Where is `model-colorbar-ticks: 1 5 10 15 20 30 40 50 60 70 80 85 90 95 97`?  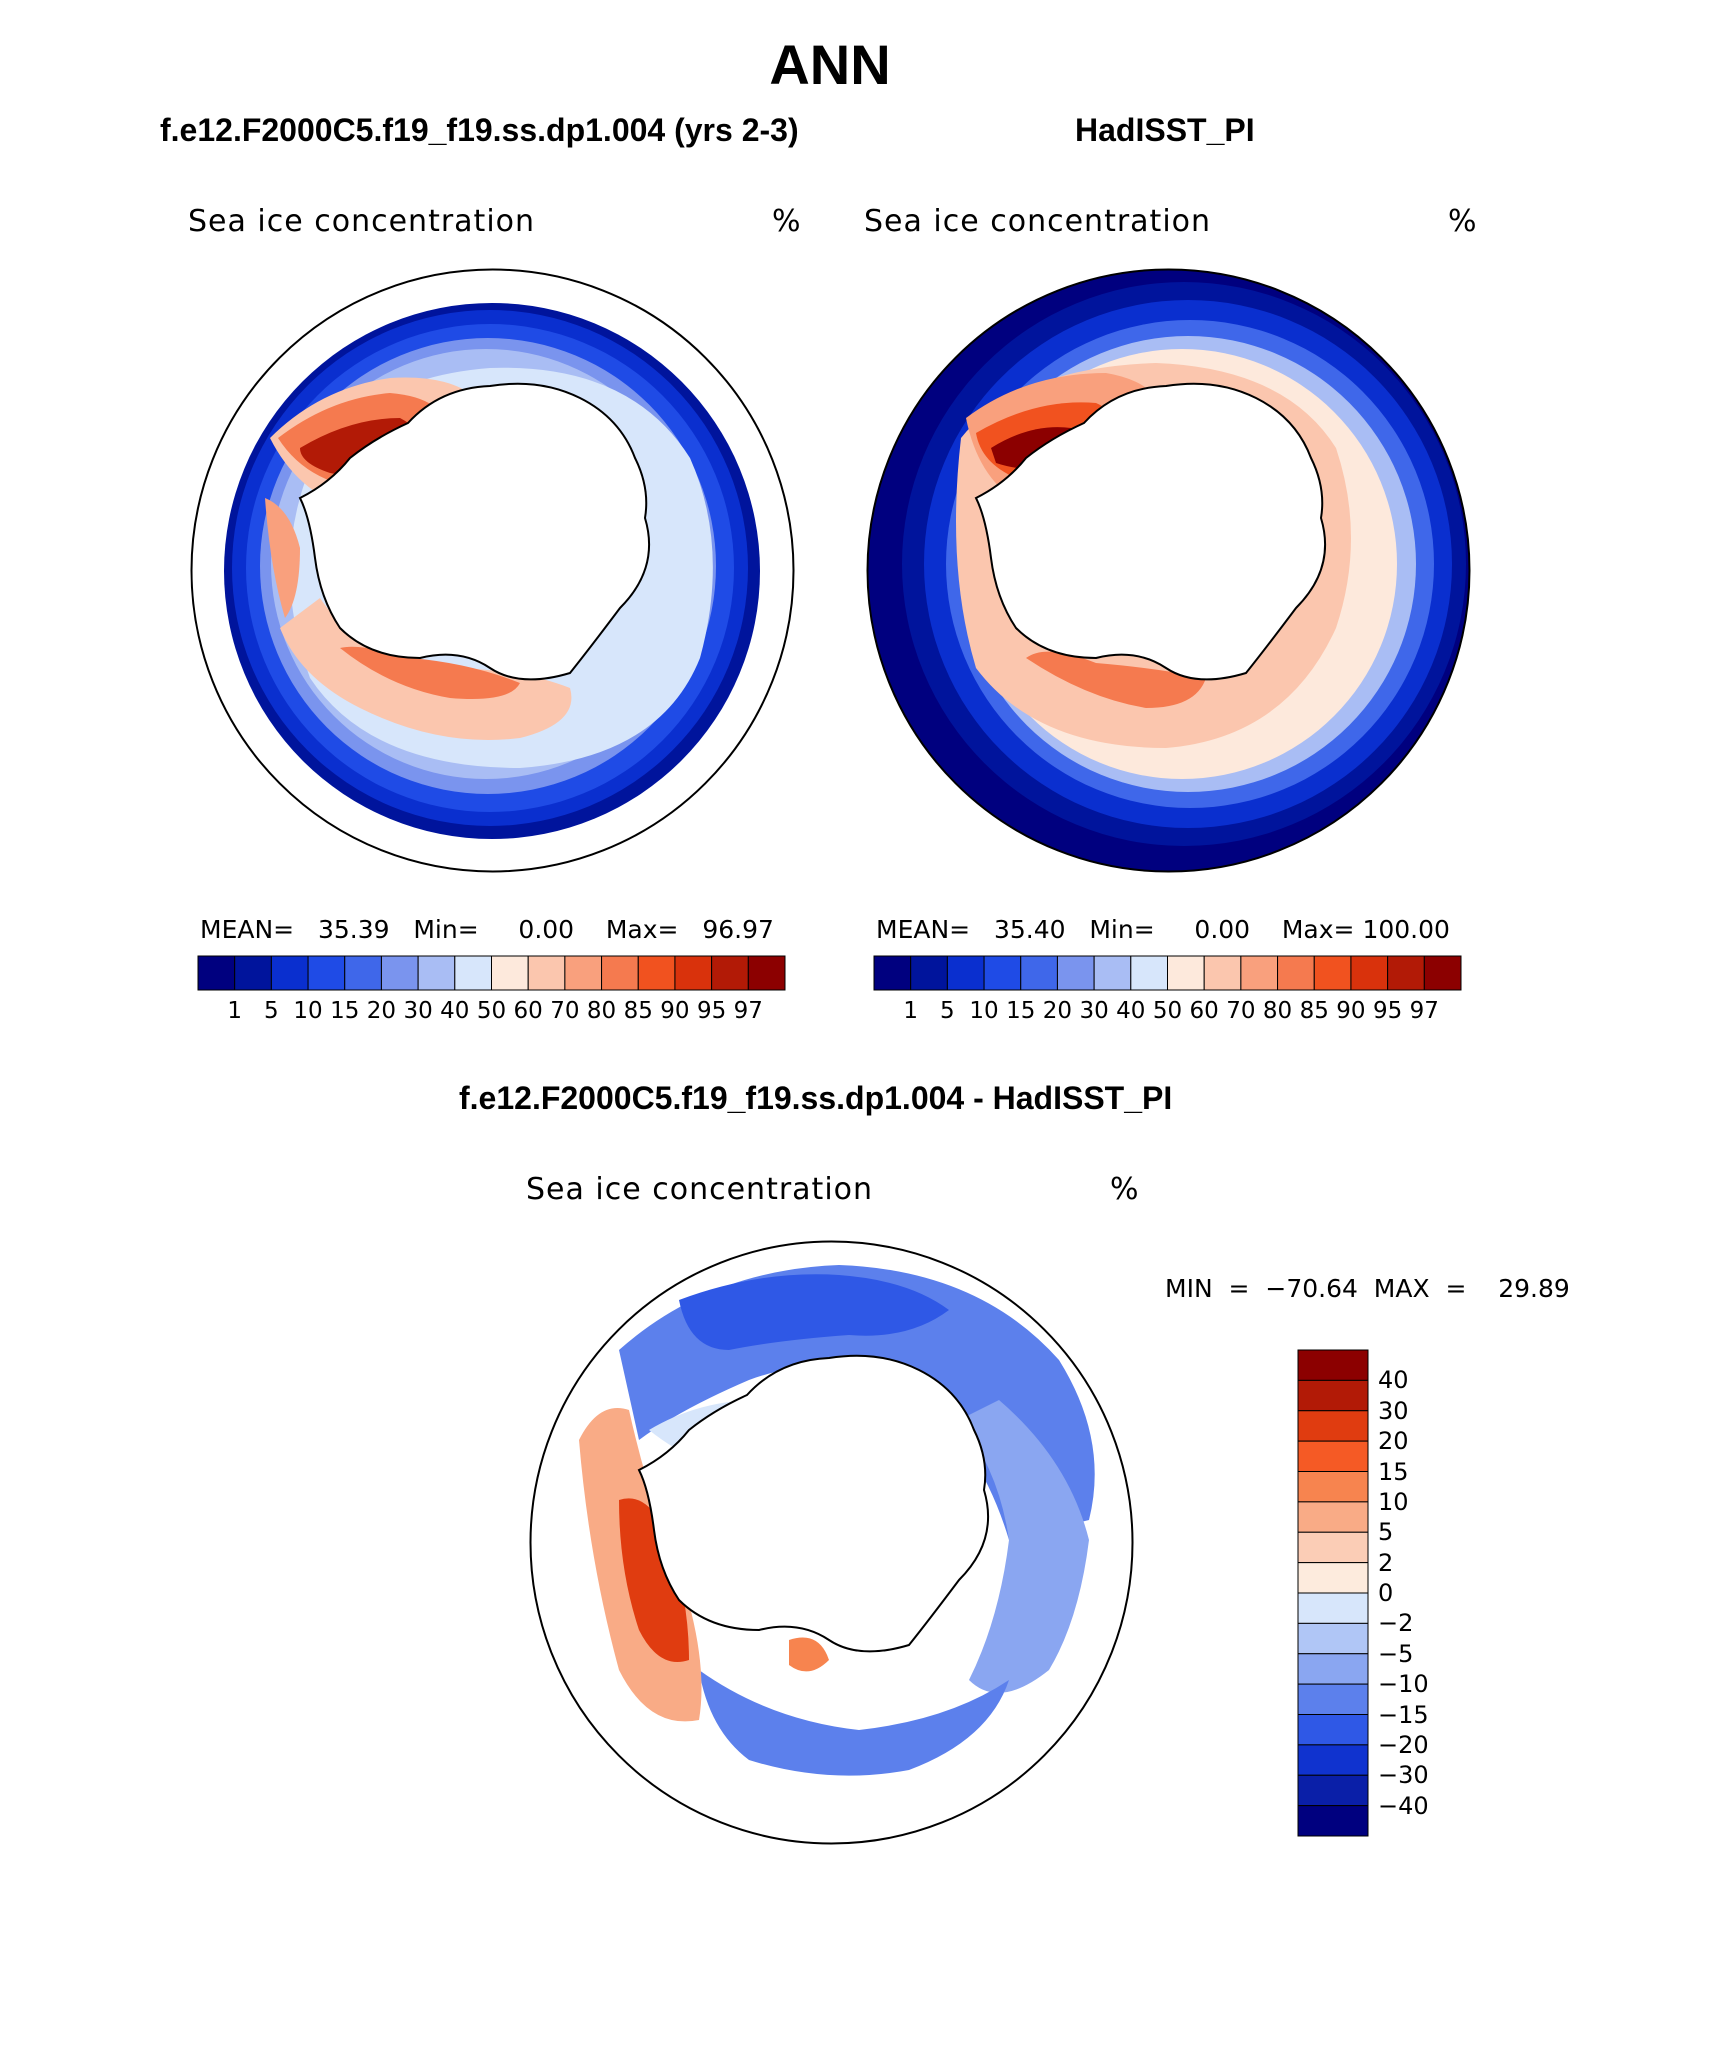
model-colorbar-ticks: 1 5 10 15 20 30 40 50 60 70 80 85 90 95 97 is located at coordinates (491, 1013).